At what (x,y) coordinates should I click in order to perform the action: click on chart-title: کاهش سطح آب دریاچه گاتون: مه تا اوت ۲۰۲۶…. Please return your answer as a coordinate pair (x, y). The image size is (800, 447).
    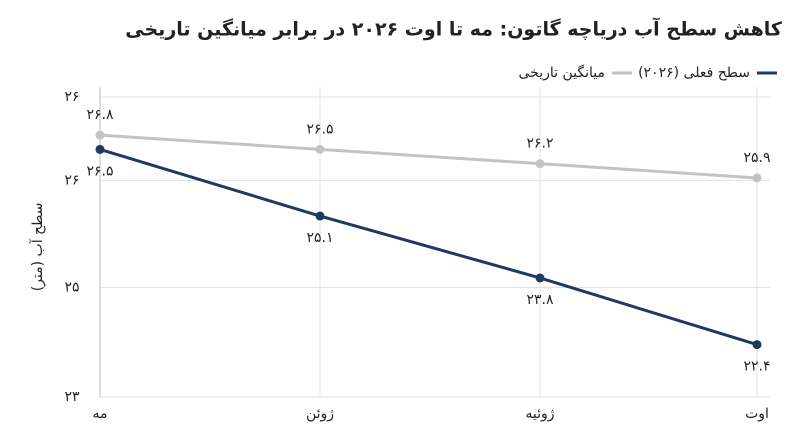
    Looking at the image, I should click on (454, 29).